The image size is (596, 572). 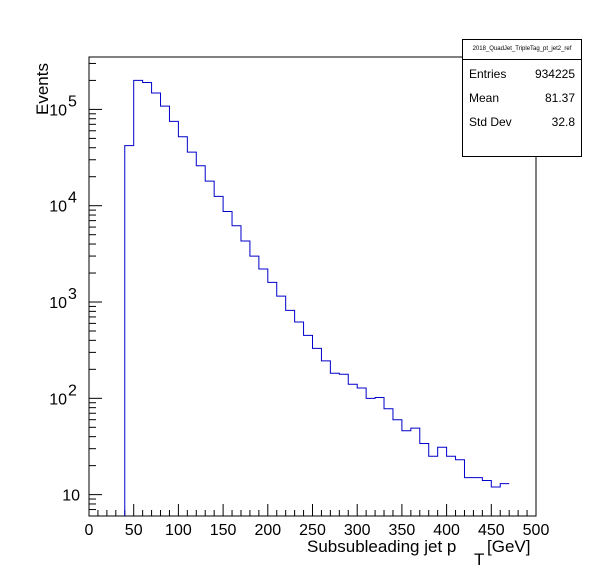 I want to click on x-tick-label: 100, so click(x=178, y=530).